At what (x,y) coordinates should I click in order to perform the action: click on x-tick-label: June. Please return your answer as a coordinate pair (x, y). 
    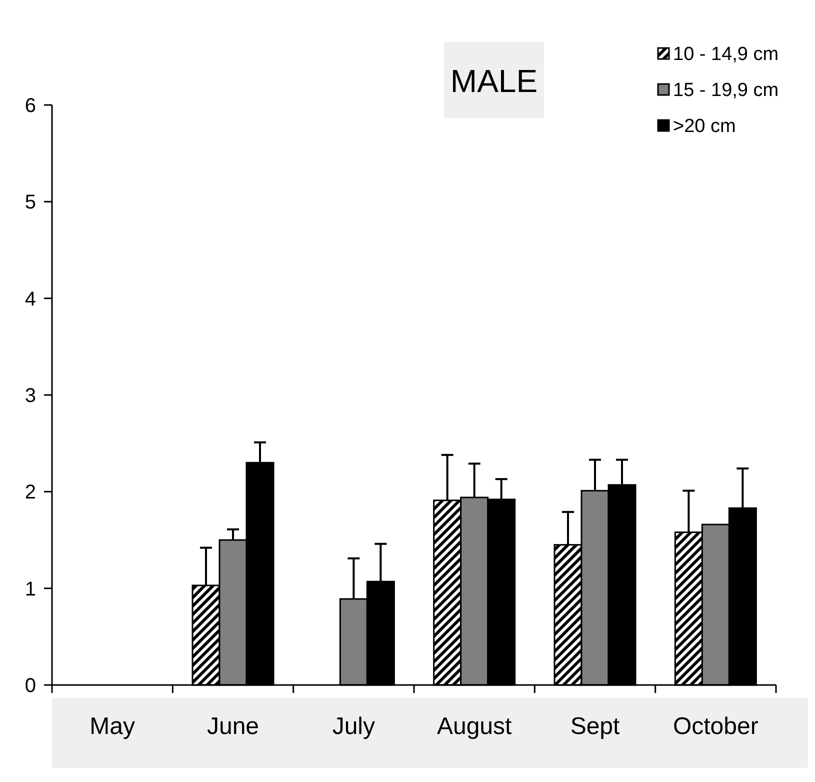
    Looking at the image, I should click on (233, 726).